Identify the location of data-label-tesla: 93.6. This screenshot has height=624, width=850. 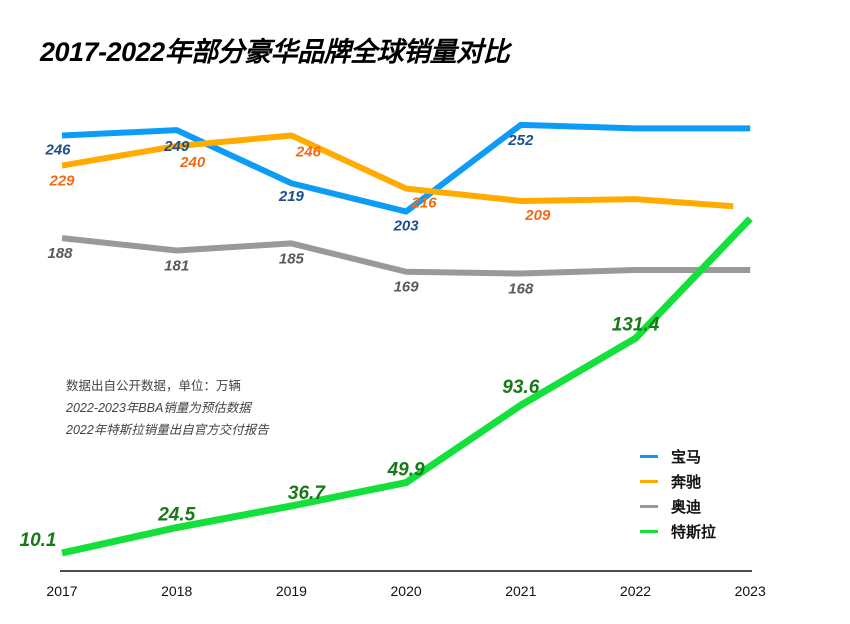
(520, 387).